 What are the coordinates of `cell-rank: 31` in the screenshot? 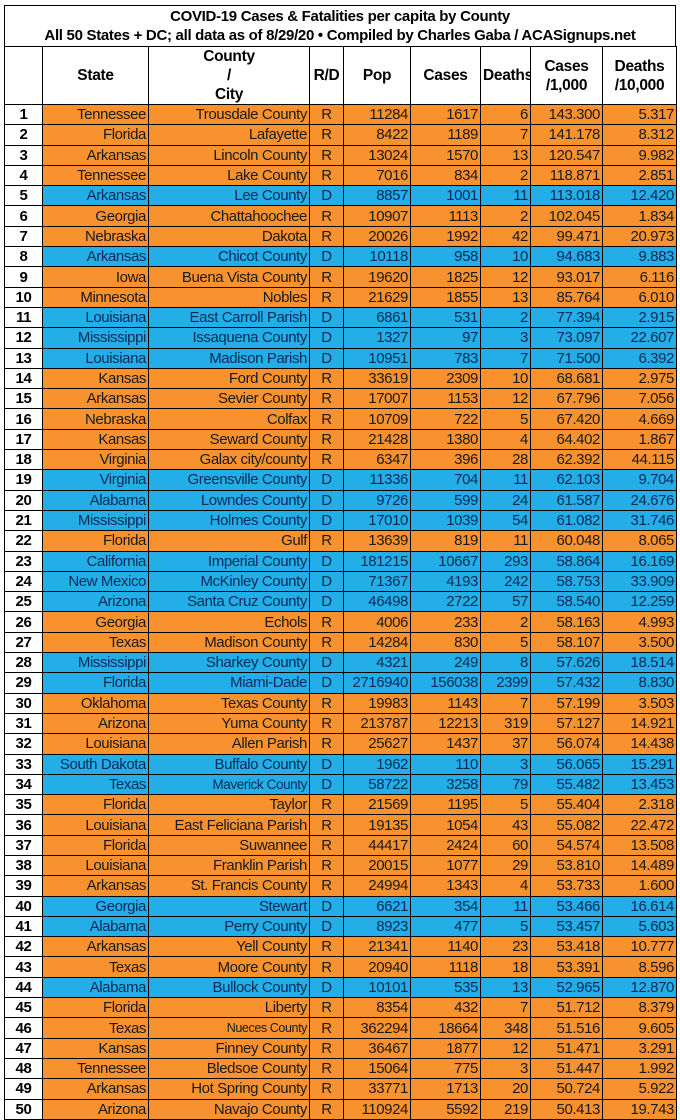 It's located at (23, 723).